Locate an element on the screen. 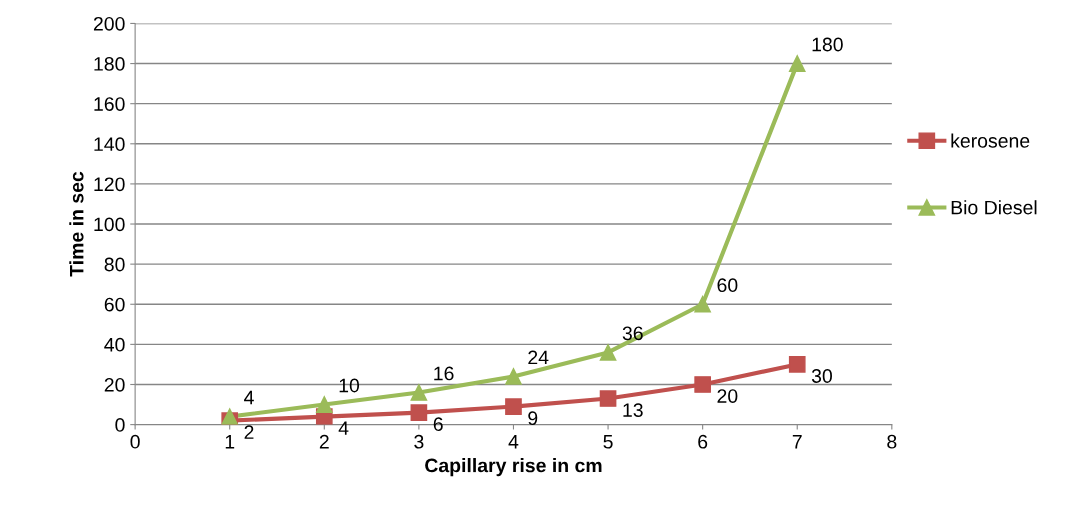 The image size is (1081, 521). x-axis-title: Capillary rise in cm is located at coordinates (513, 467).